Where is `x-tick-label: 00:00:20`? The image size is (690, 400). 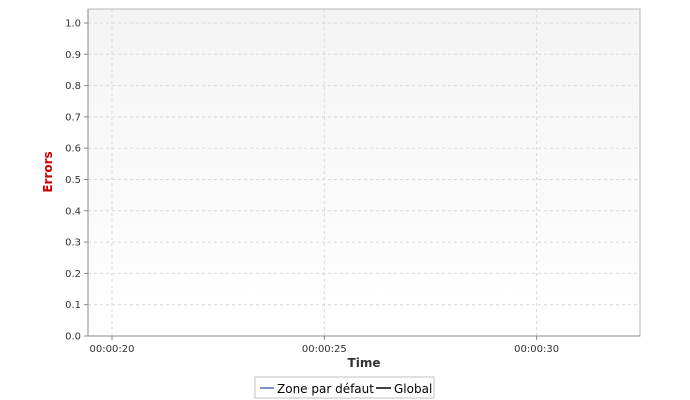
x-tick-label: 00:00:20 is located at coordinates (112, 349).